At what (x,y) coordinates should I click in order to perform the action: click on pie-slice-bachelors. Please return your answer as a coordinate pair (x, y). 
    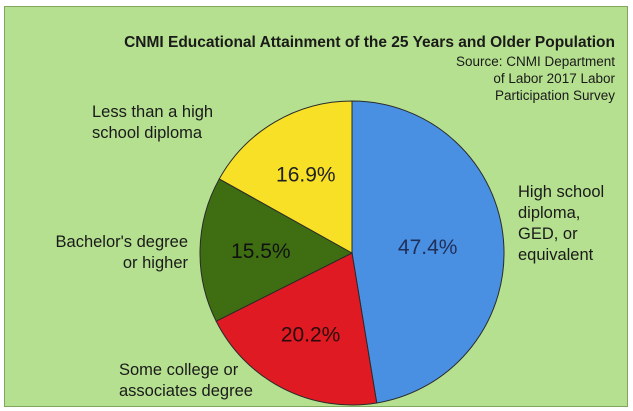
    Looking at the image, I should click on (276, 250).